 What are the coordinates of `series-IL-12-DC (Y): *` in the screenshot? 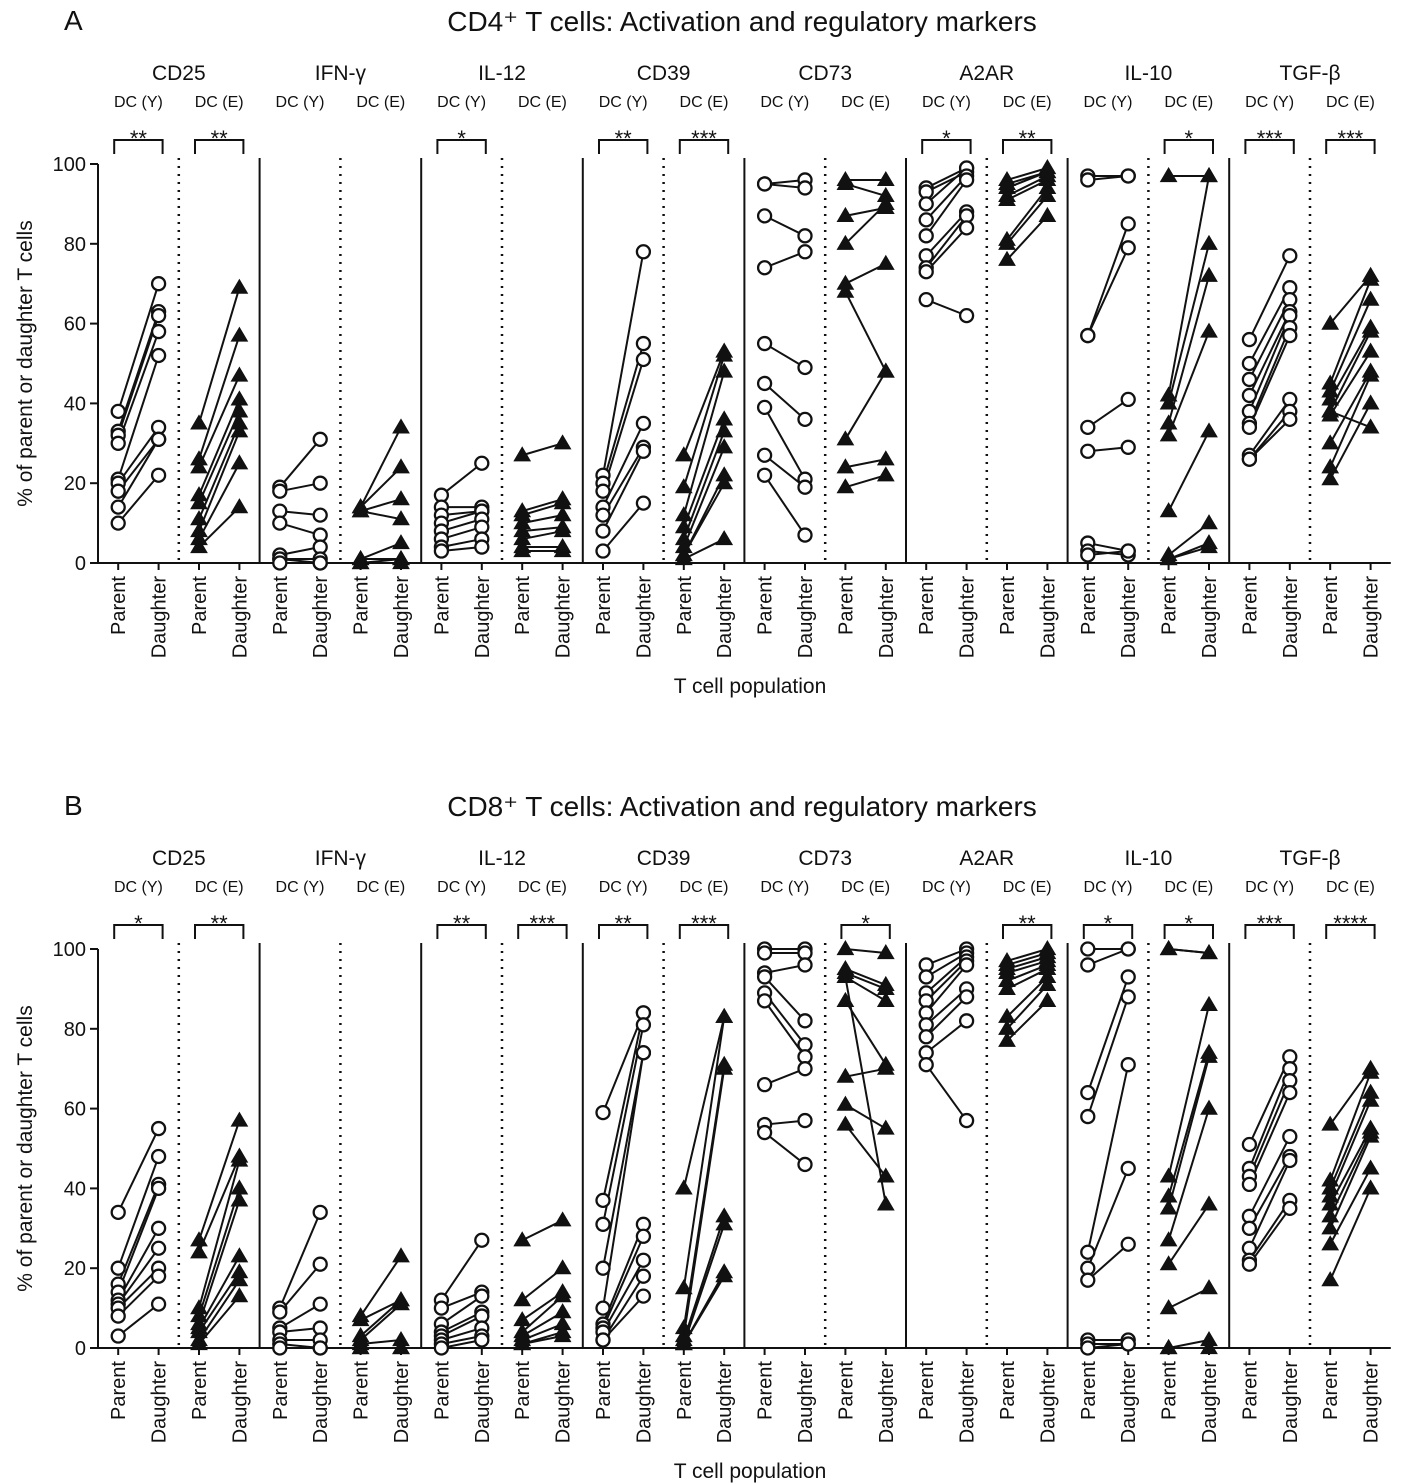 It's located at (461, 342).